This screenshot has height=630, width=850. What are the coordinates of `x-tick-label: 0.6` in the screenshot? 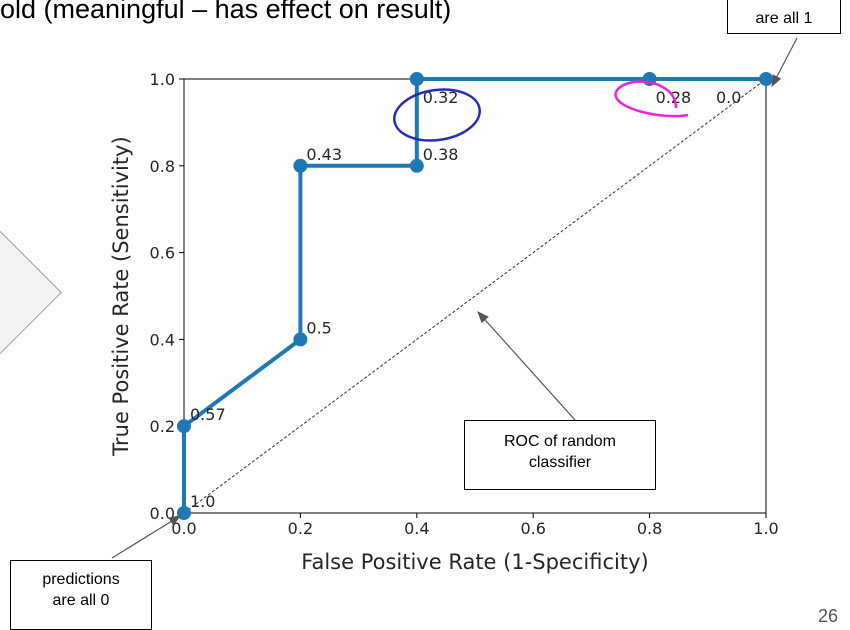 It's located at (532, 528).